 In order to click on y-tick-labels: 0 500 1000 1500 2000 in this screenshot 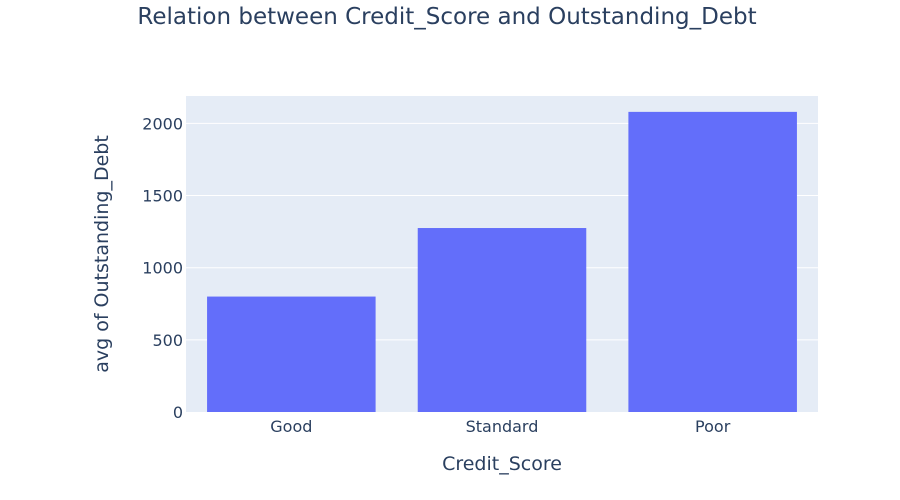, I will do `click(162, 268)`.